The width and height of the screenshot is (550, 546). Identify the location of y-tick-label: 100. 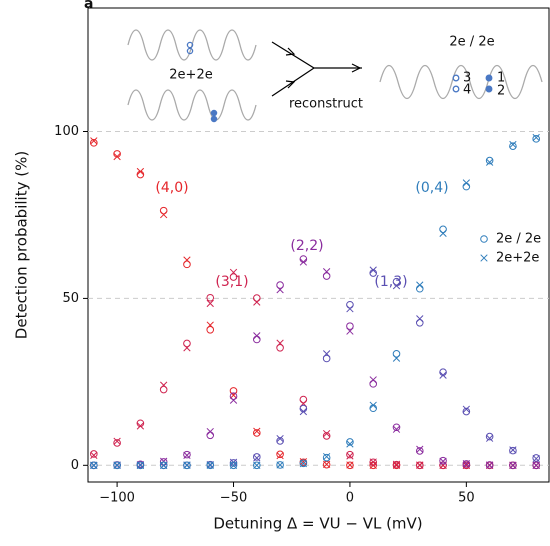
(66, 131).